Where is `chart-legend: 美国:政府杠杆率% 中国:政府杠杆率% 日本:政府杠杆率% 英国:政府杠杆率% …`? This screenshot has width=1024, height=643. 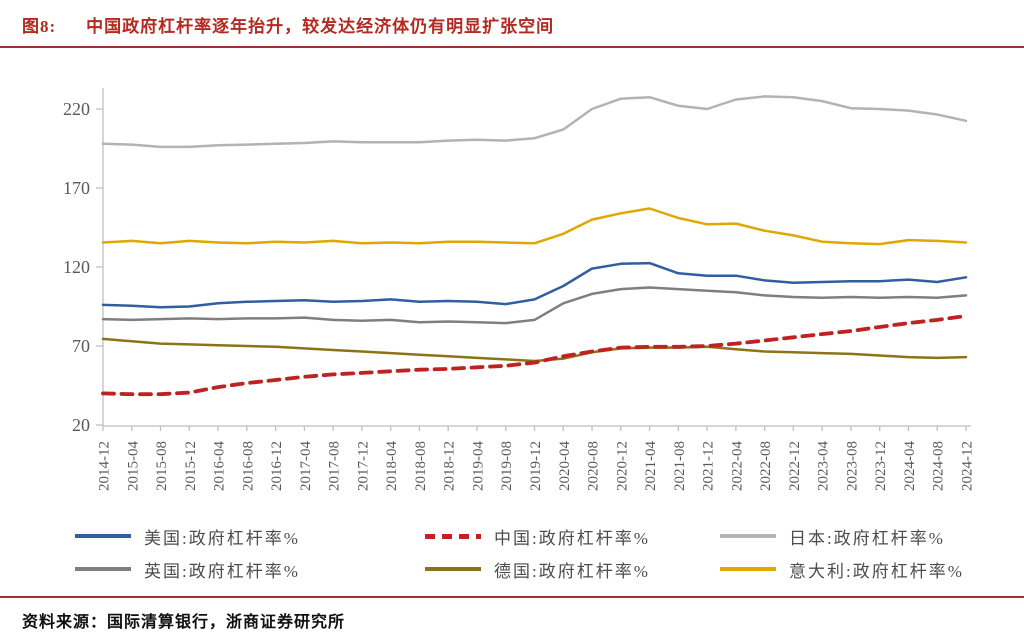 chart-legend: 美国:政府杠杆率% 中国:政府杠杆率% 日本:政府杠杆率% 英国:政府杠杆率% … is located at coordinates (527, 552).